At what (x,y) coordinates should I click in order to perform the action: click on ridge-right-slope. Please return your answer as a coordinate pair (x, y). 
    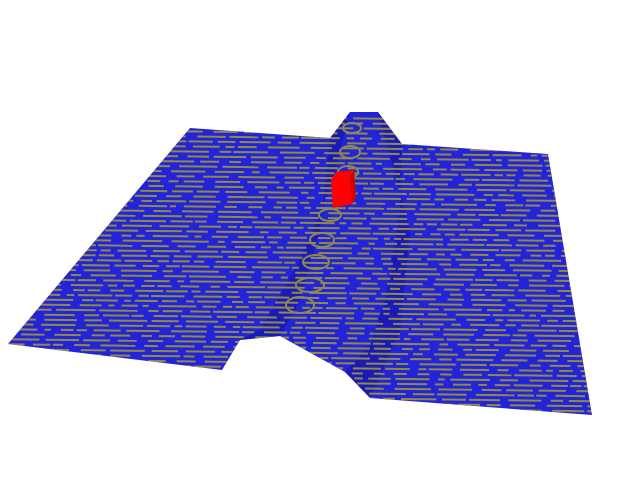
    Looking at the image, I should click on (377, 255).